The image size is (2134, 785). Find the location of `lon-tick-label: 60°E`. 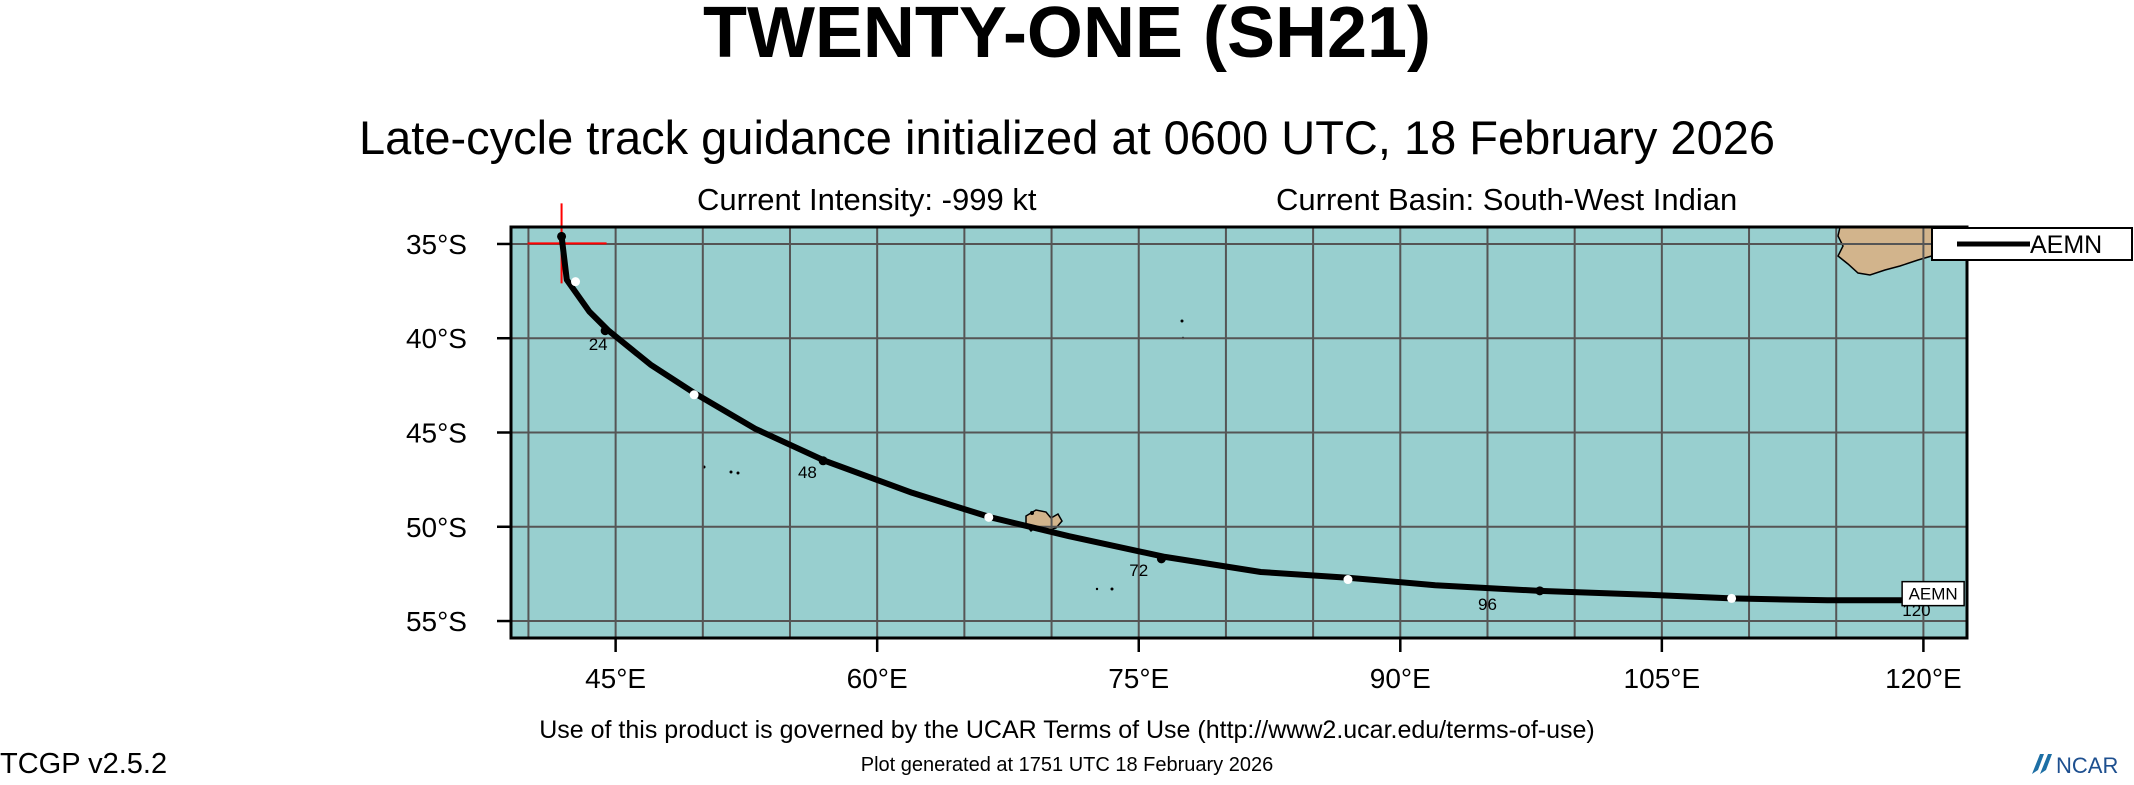

lon-tick-label: 60°E is located at coordinates (877, 678).